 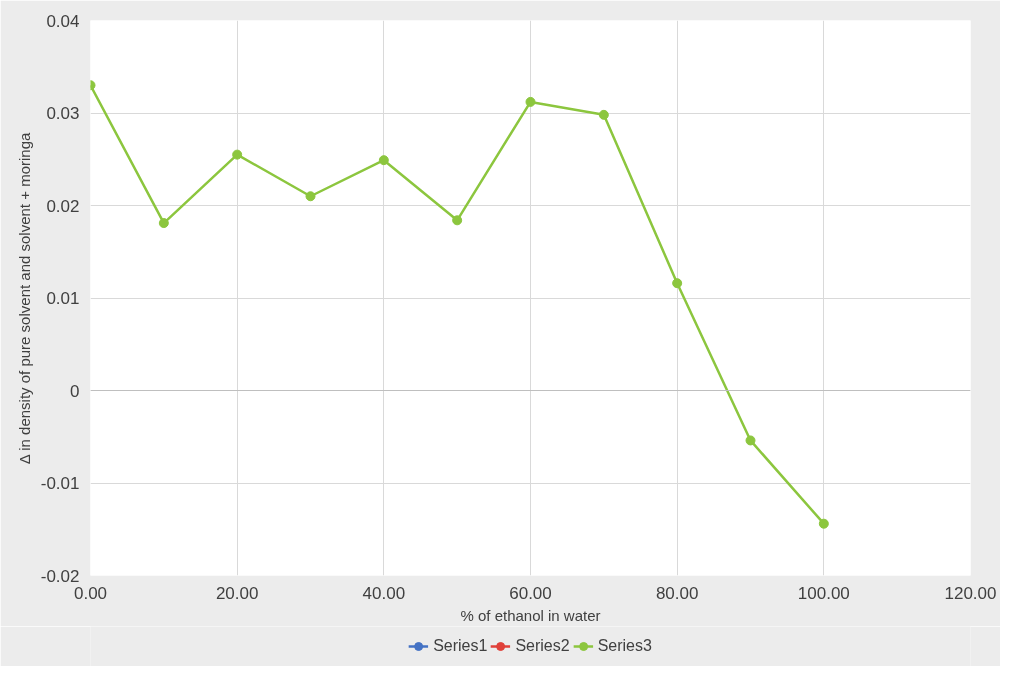 I want to click on y-tick-label: 0.04, so click(x=63, y=21).